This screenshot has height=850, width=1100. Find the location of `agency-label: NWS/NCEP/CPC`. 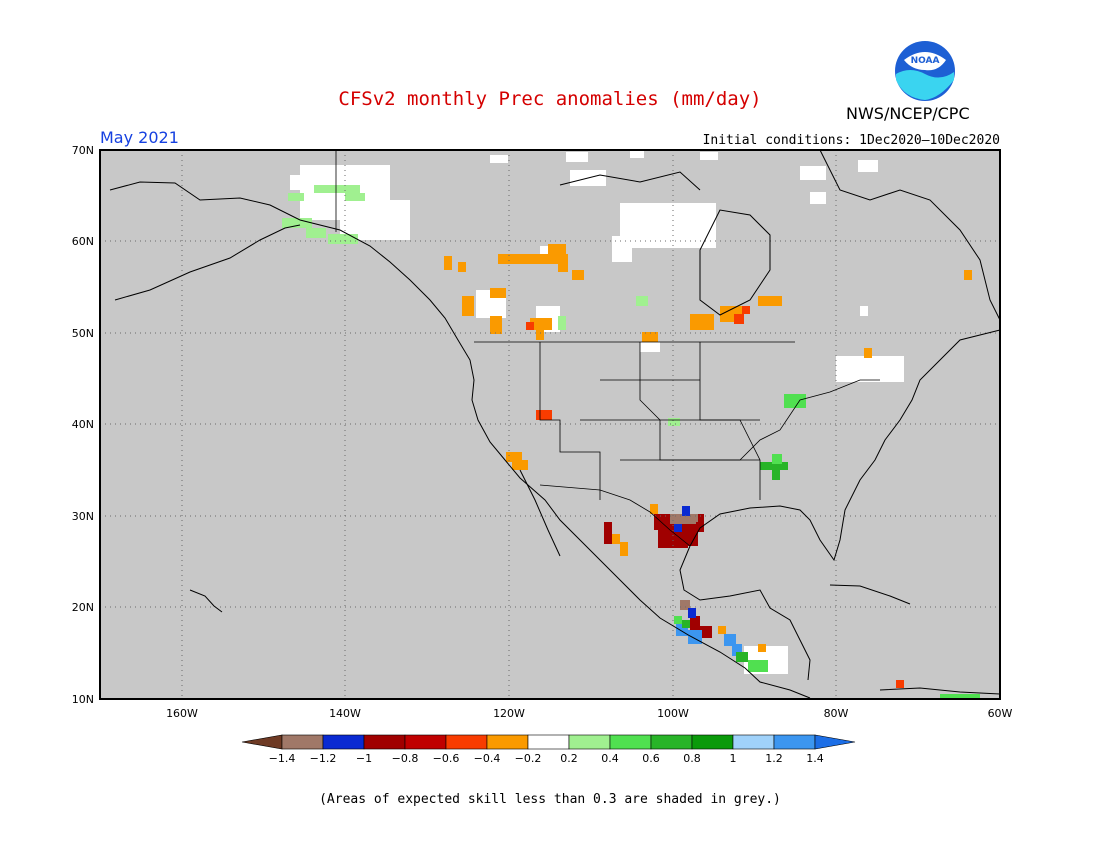

agency-label: NWS/NCEP/CPC is located at coordinates (908, 113).